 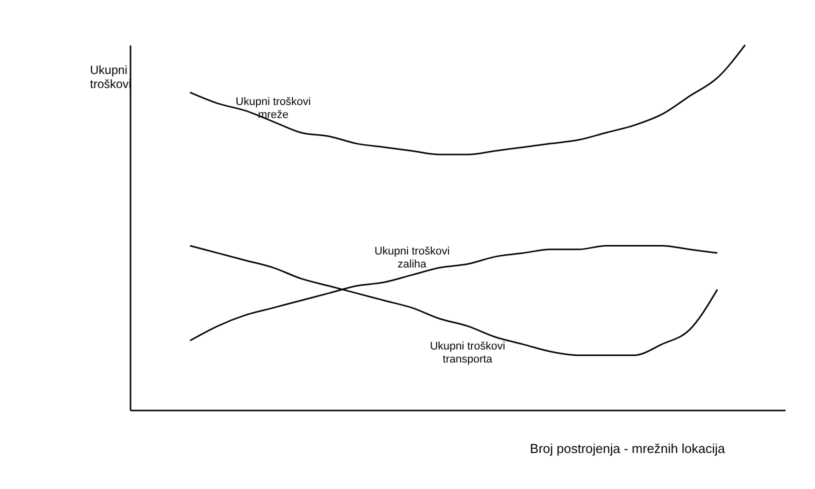 What do you see at coordinates (111, 77) in the screenshot?
I see `y-axis-title: Ukupni troškovi` at bounding box center [111, 77].